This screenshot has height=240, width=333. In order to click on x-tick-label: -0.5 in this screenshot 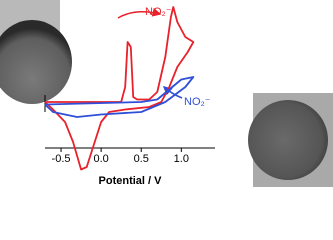, I will do `click(61, 159)`.